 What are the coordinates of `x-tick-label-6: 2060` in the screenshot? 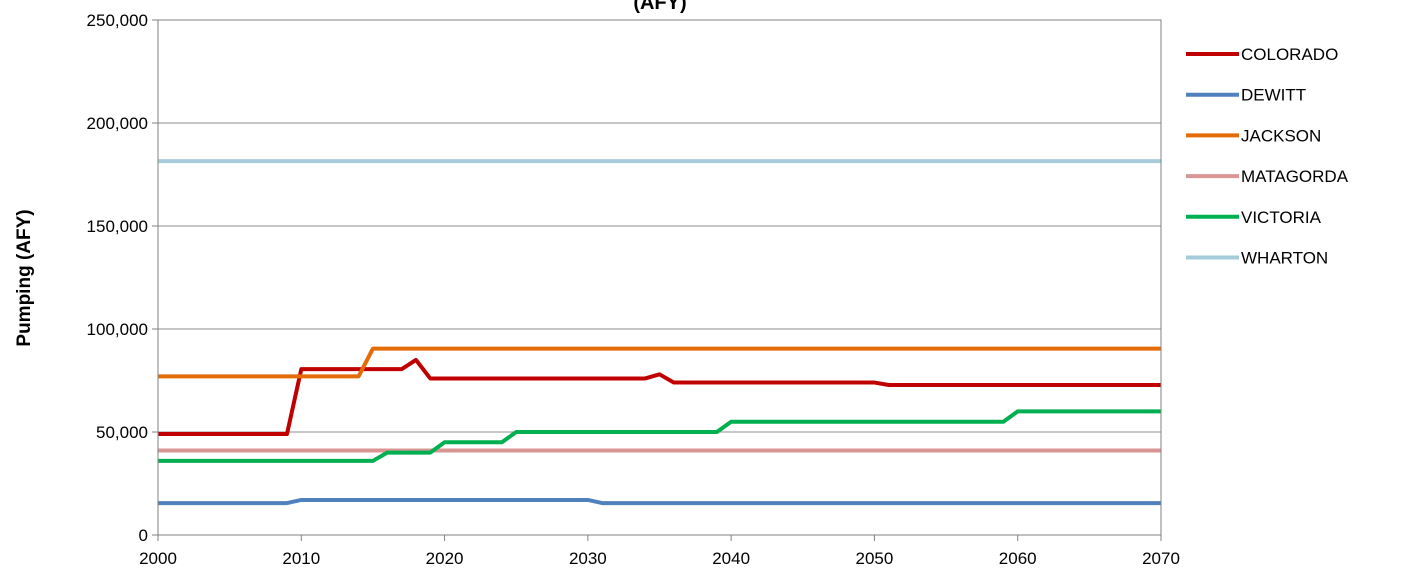 It's located at (1018, 558).